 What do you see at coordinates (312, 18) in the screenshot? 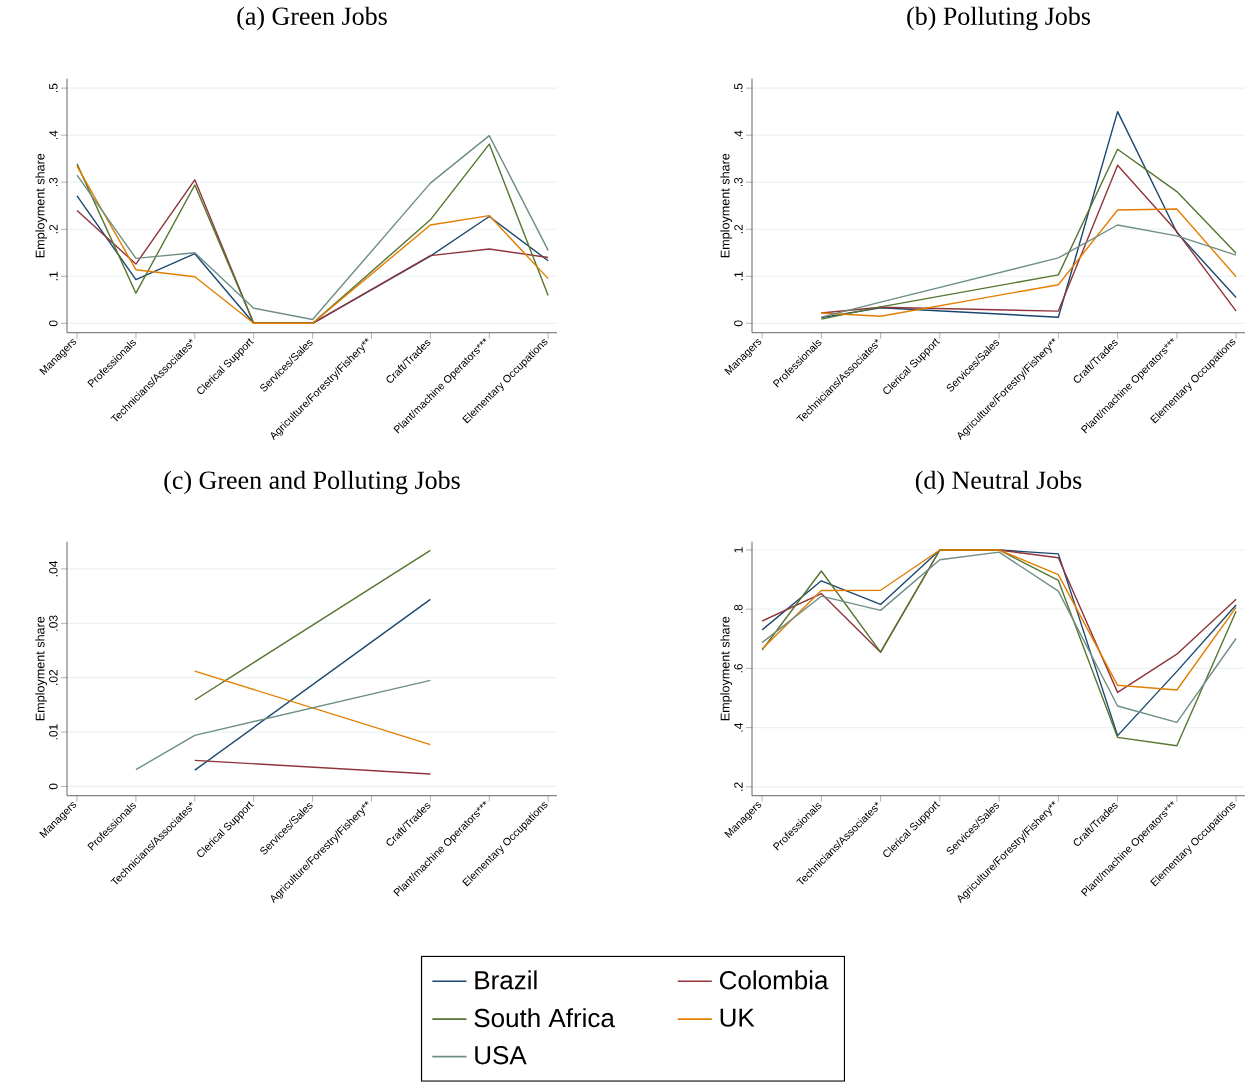
I see `chart-title: (a) Green Jobs` at bounding box center [312, 18].